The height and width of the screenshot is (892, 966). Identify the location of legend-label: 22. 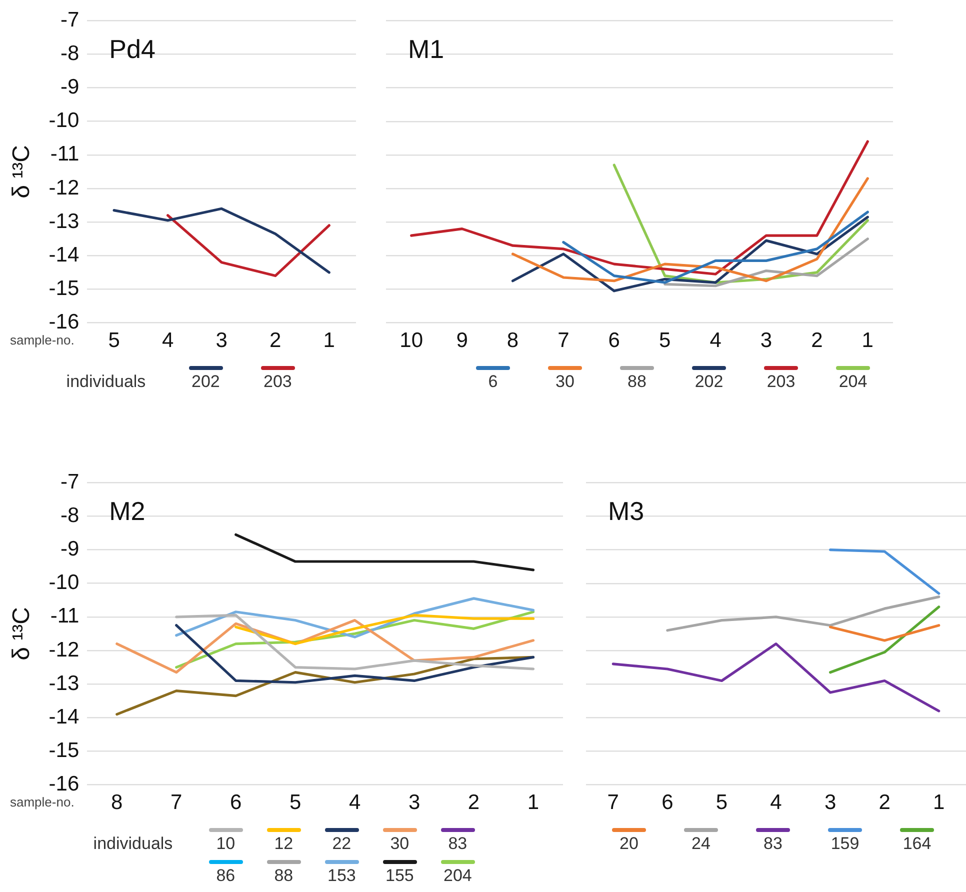
(342, 844).